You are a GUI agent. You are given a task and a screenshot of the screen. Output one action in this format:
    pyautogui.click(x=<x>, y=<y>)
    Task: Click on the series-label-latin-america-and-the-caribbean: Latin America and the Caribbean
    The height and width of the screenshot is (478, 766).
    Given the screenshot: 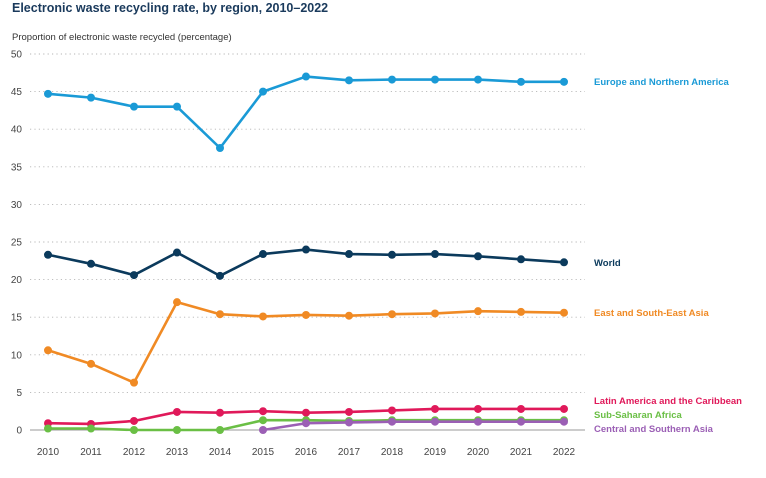 What is the action you would take?
    pyautogui.click(x=668, y=401)
    